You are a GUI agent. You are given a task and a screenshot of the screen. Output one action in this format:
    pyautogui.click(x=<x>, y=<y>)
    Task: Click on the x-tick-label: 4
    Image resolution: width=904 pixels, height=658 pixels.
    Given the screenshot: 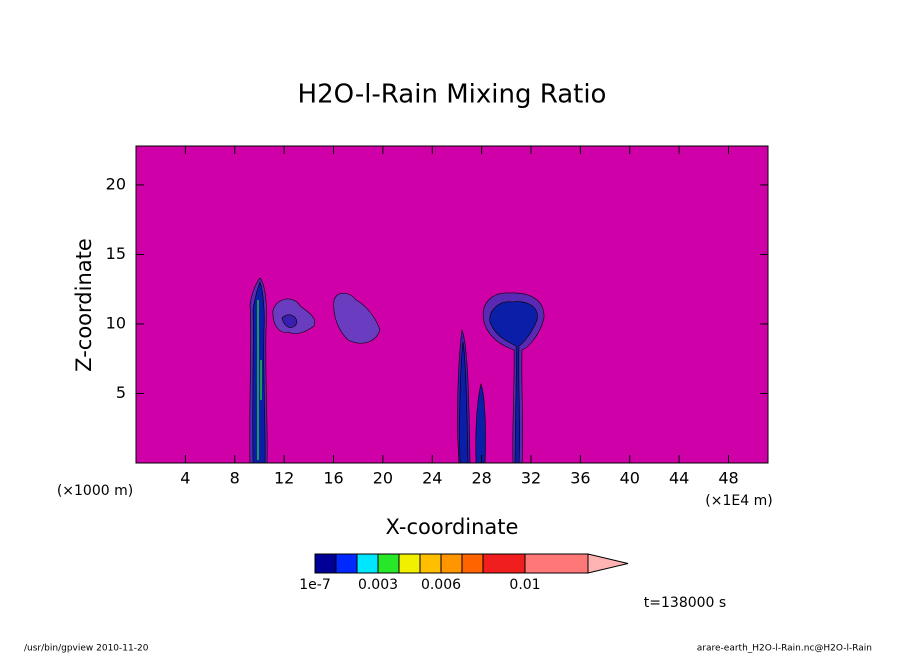 What is the action you would take?
    pyautogui.click(x=185, y=478)
    